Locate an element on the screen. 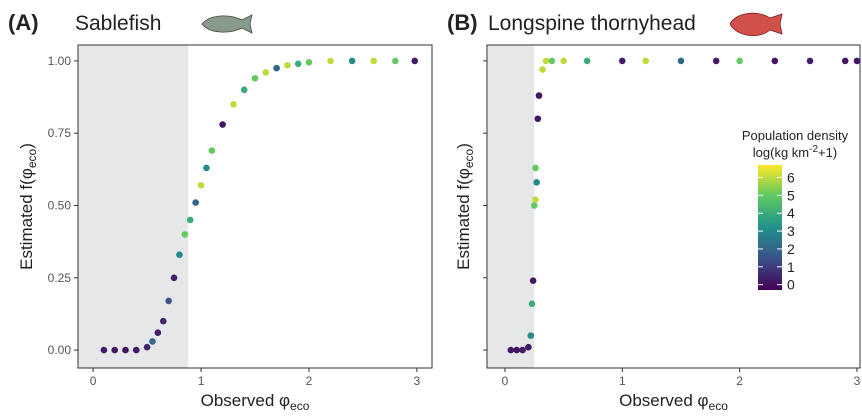 This screenshot has width=862, height=417. legend-subtitle-end: +1) is located at coordinates (827, 152).